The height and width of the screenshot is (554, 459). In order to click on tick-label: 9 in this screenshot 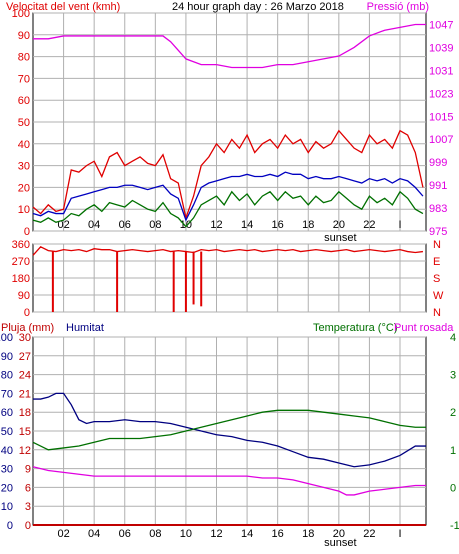, I will do `click(28, 470)`.